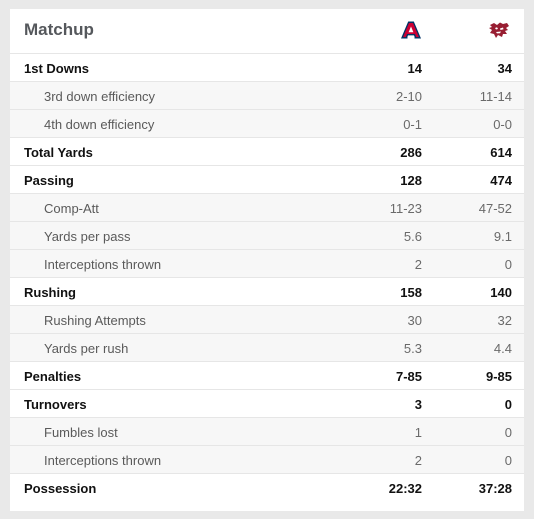  Describe the element at coordinates (49, 180) in the screenshot. I see `stat-label: Passing` at that location.